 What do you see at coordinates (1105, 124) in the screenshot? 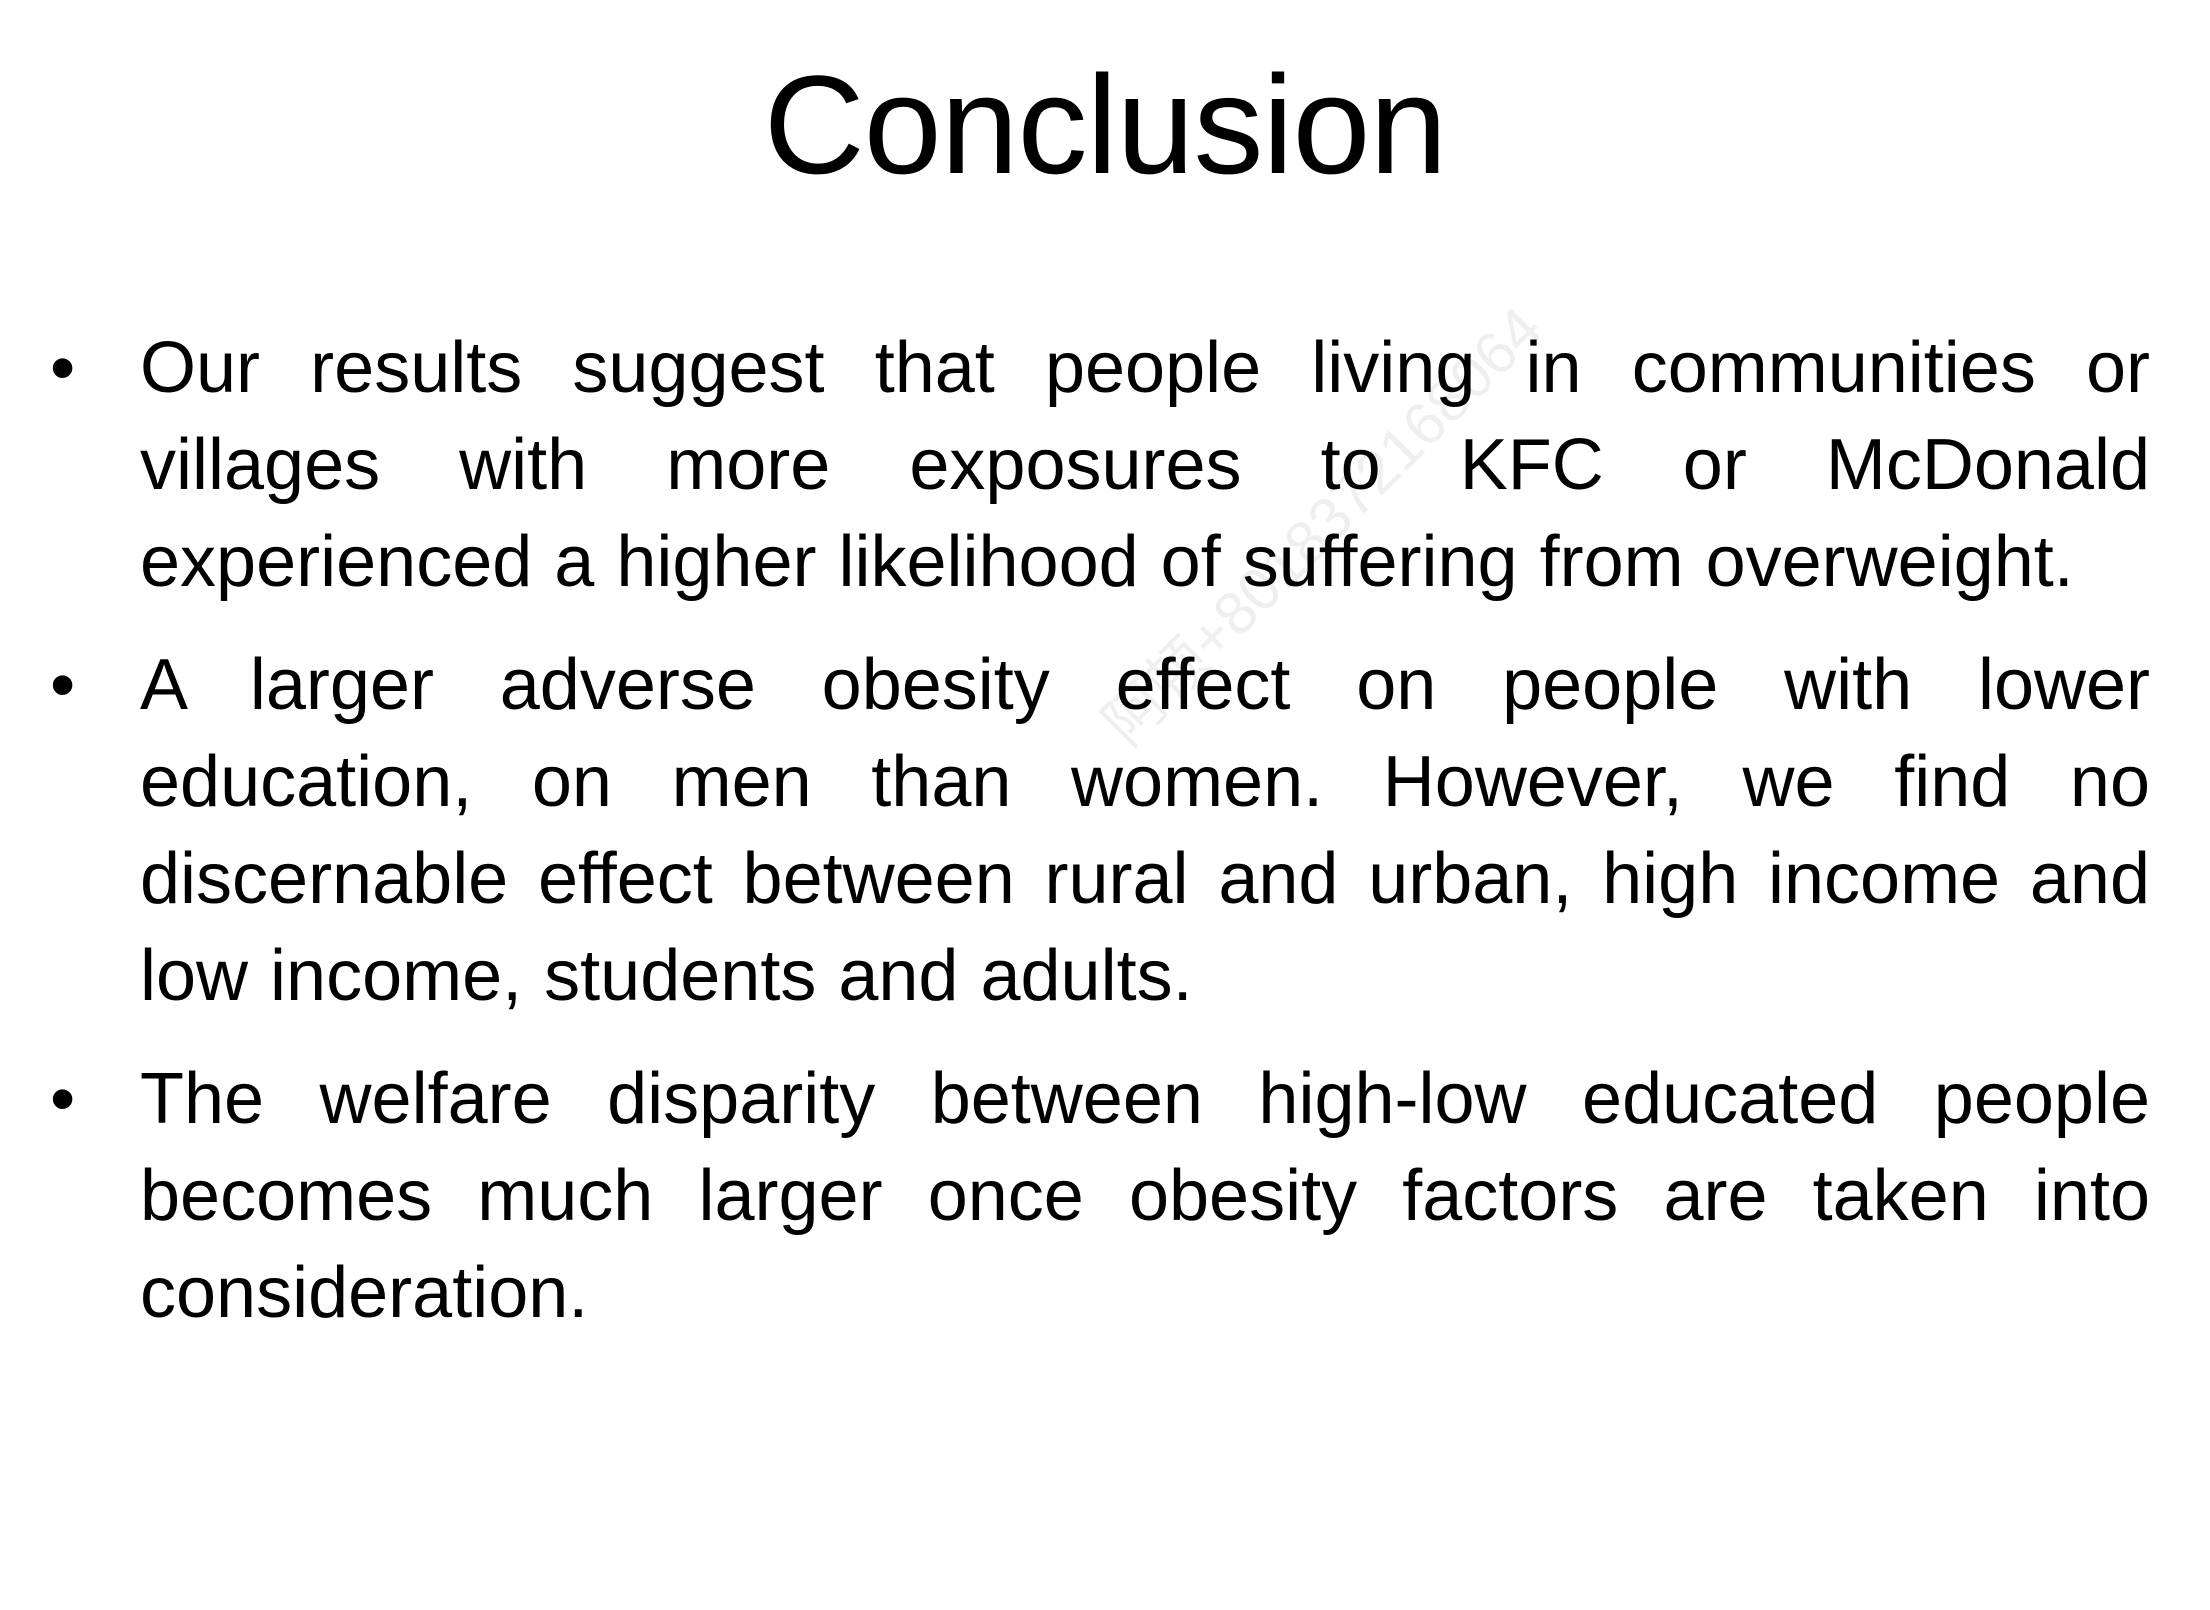
I see `slide-title: Conclusion` at bounding box center [1105, 124].